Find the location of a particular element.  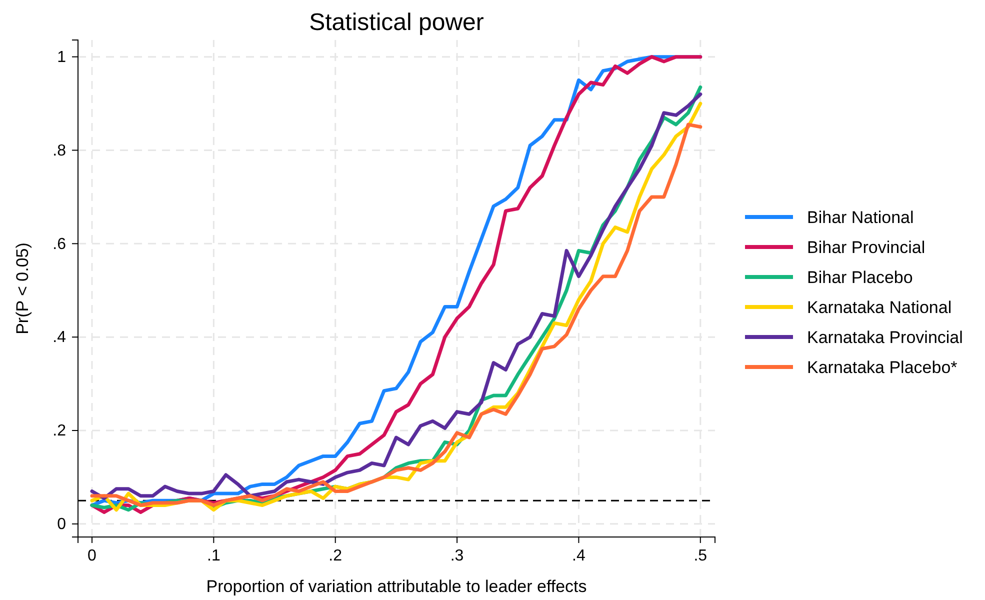

legend-label: Karnataka National is located at coordinates (879, 307).